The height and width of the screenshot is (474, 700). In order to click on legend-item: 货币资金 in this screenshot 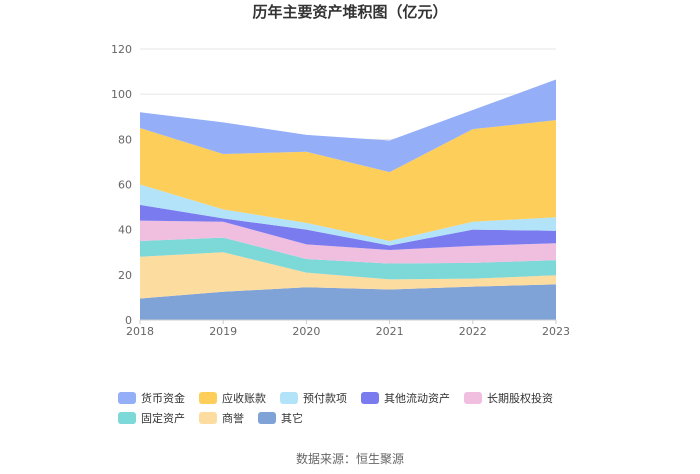, I will do `click(151, 398)`.